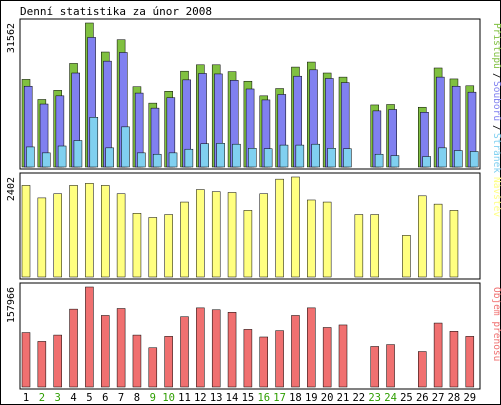  I want to click on y-max-label: 157966, so click(11, 305).